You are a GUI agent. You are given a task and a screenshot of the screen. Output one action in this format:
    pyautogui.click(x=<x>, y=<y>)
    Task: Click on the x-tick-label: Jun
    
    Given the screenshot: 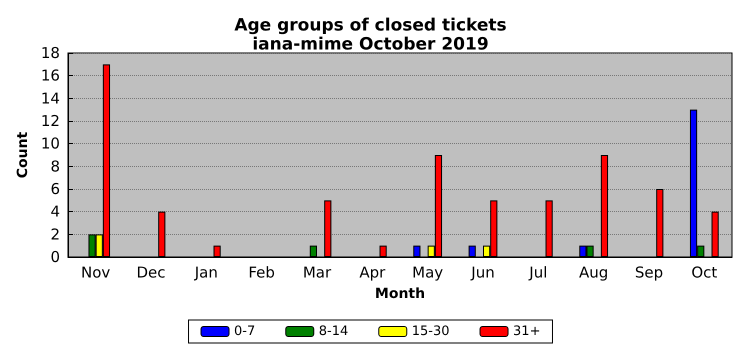 What is the action you would take?
    pyautogui.click(x=482, y=273)
    